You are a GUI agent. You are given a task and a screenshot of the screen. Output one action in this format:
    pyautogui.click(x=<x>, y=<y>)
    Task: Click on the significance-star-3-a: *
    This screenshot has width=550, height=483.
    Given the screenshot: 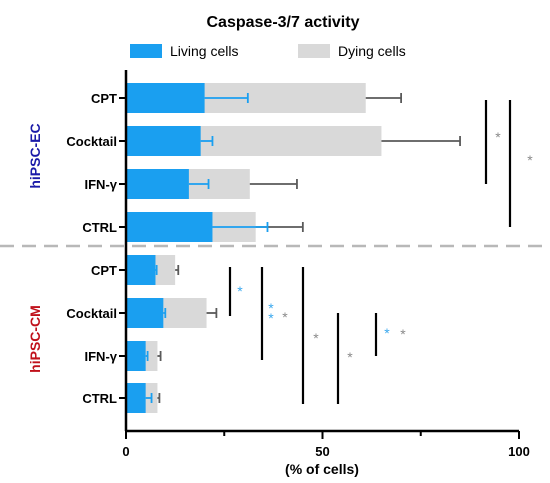 What is the action you would take?
    pyautogui.click(x=271, y=308)
    